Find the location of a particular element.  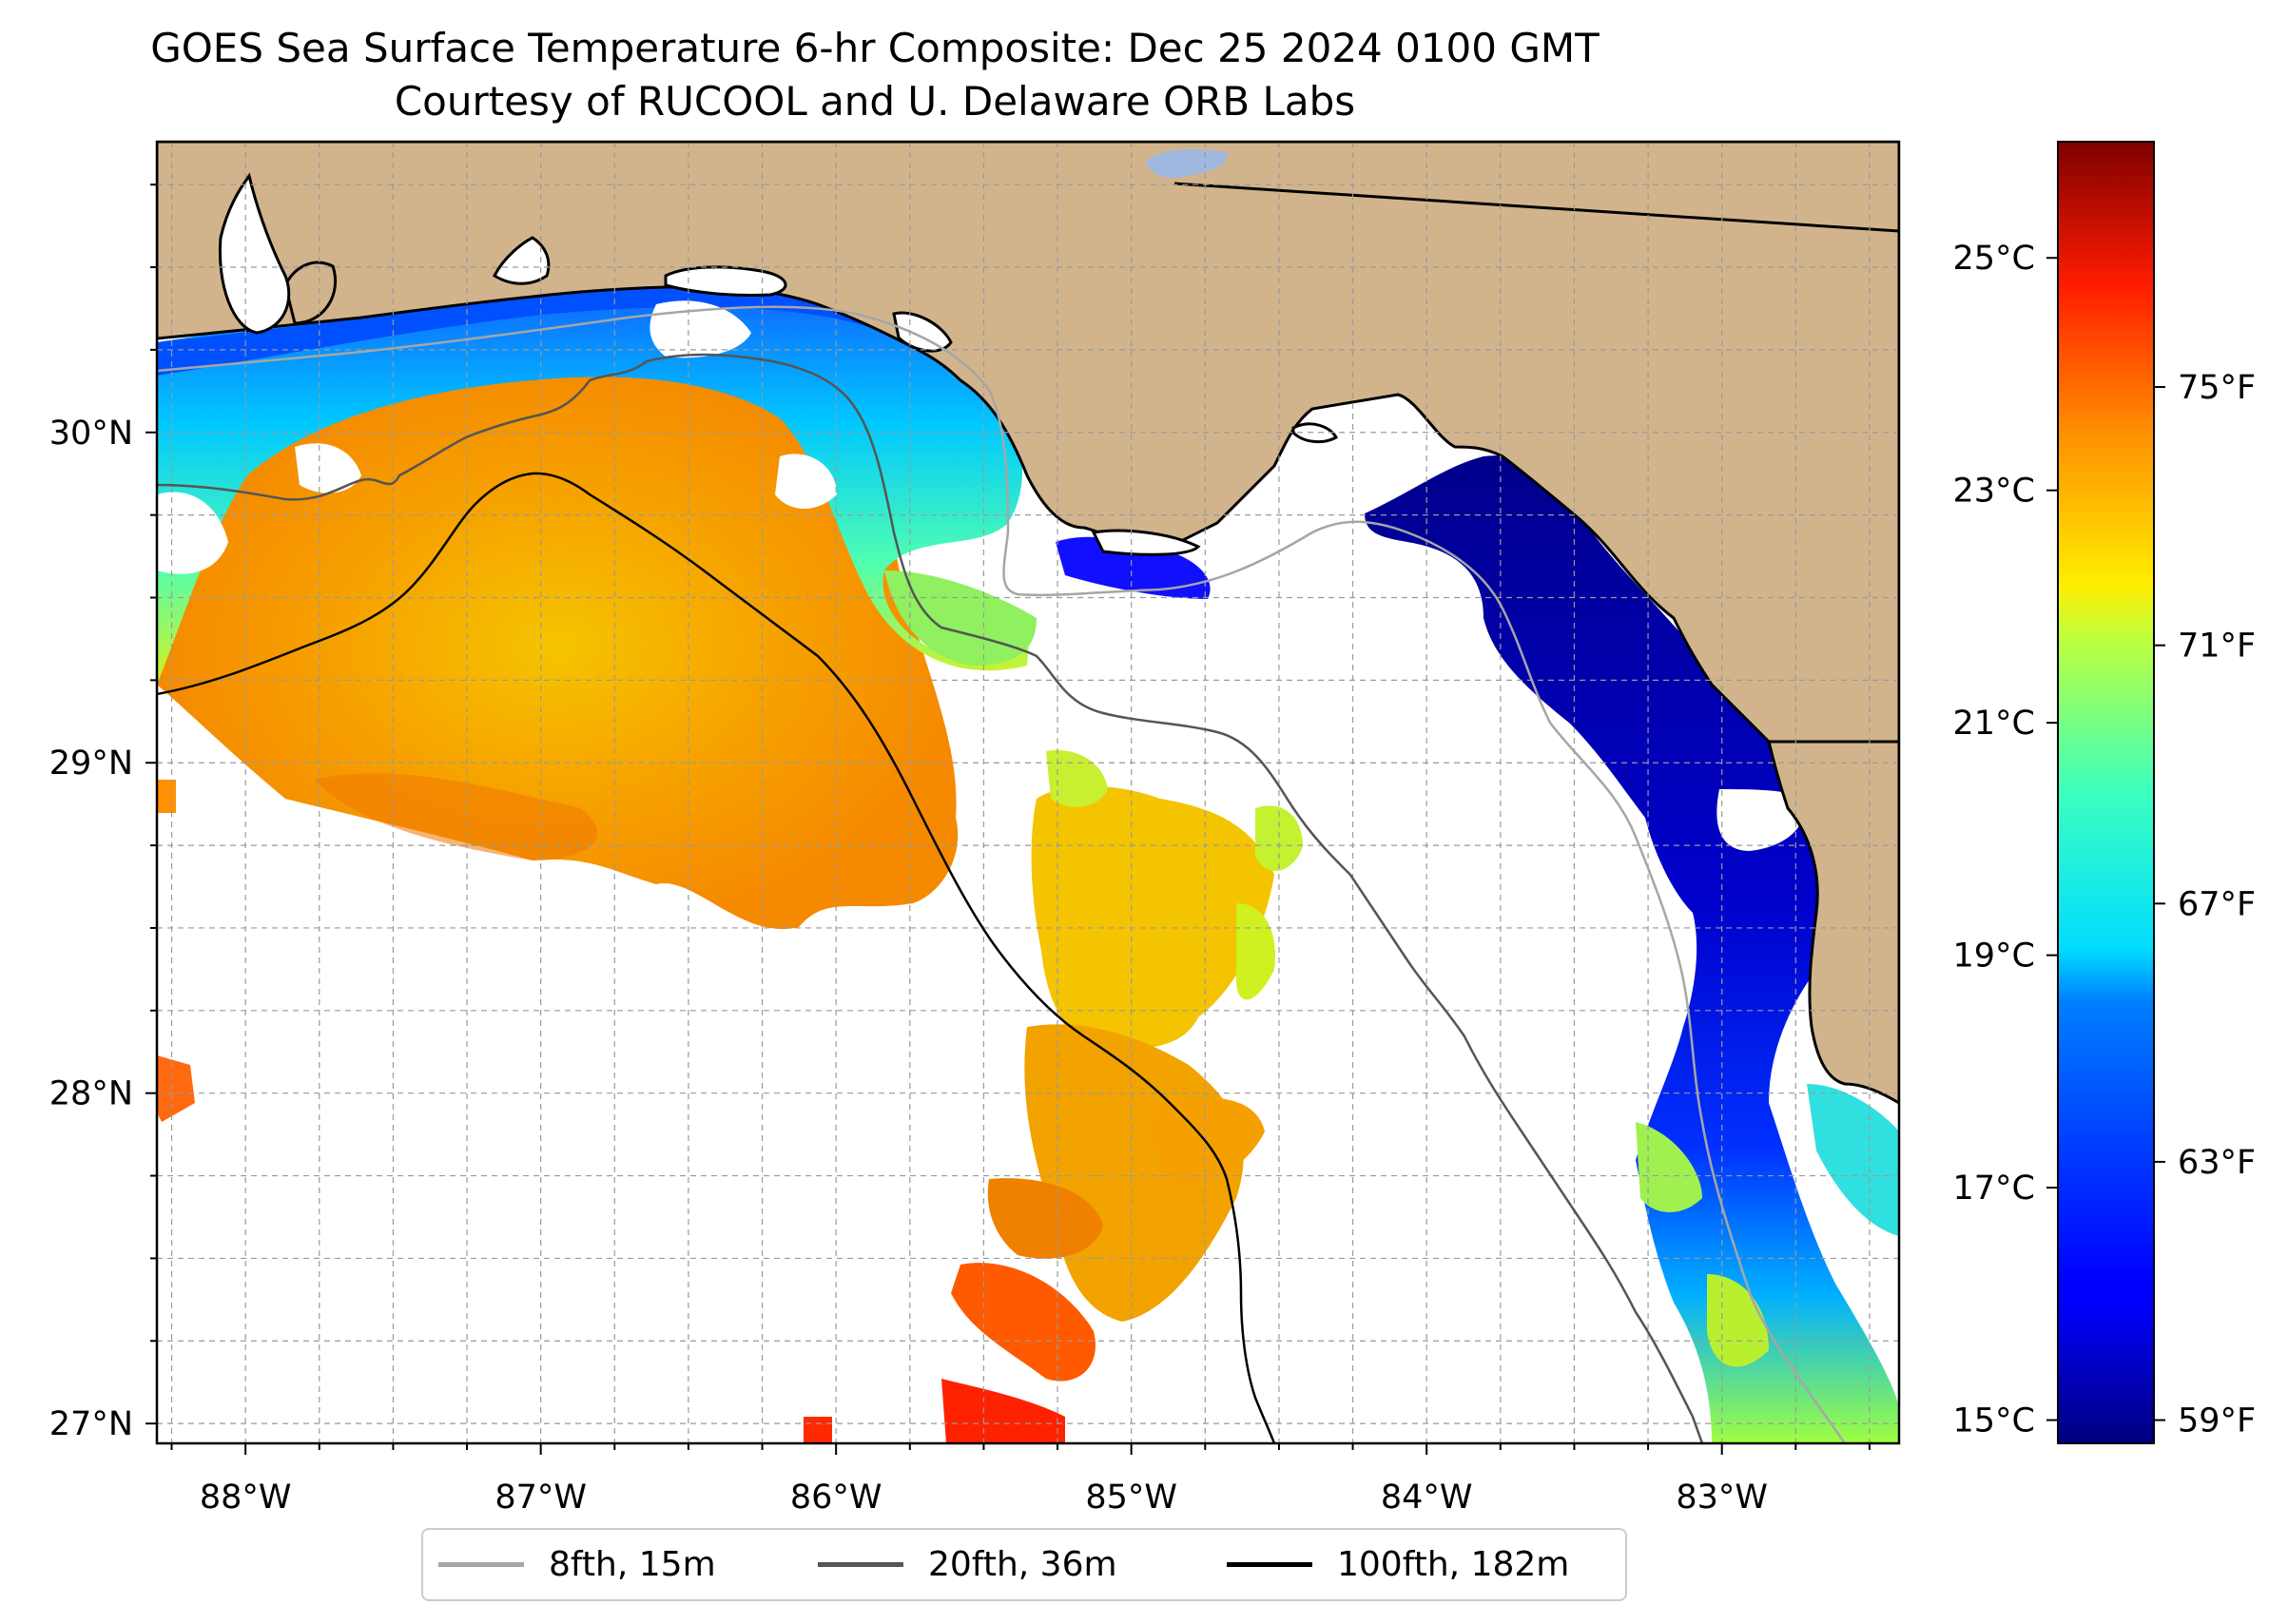

sst-shelf-band is located at coordinates (595, 483).